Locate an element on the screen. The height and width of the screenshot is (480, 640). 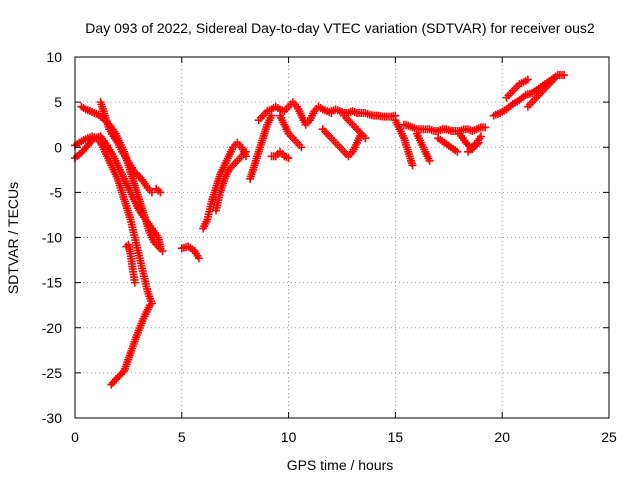
y-tick-label: -5 is located at coordinates (56, 192).